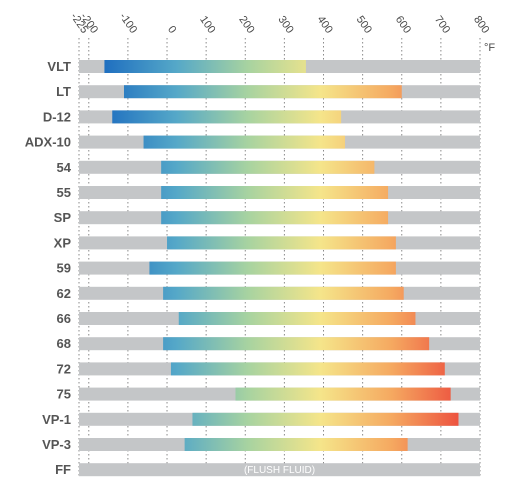 The height and width of the screenshot is (480, 521). What do you see at coordinates (63, 469) in the screenshot?
I see `row-label: FF` at bounding box center [63, 469].